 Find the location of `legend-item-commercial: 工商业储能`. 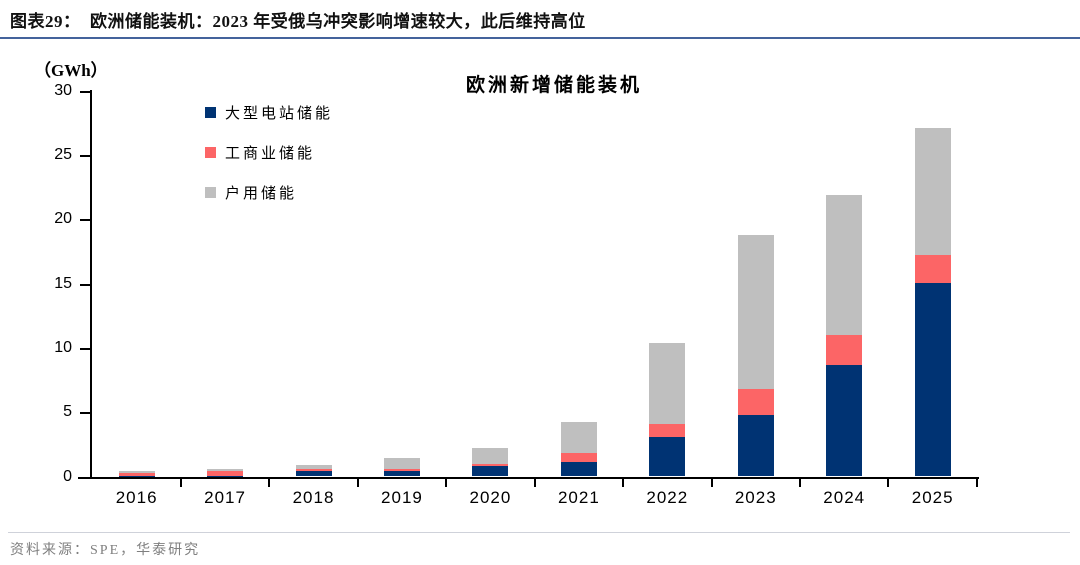

legend-item-commercial: 工商业储能 is located at coordinates (269, 153).